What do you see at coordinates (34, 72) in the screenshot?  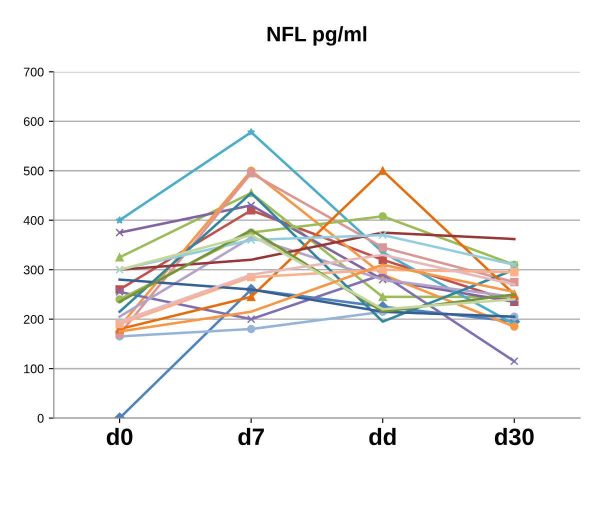 I see `y-tick-label: 700` at bounding box center [34, 72].